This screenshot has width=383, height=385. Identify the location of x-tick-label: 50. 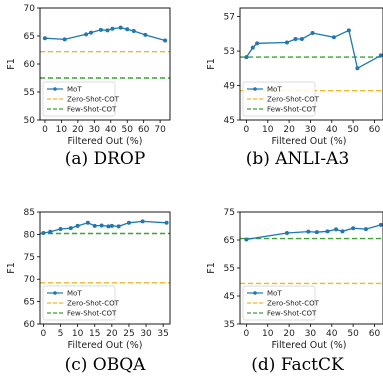
(127, 130).